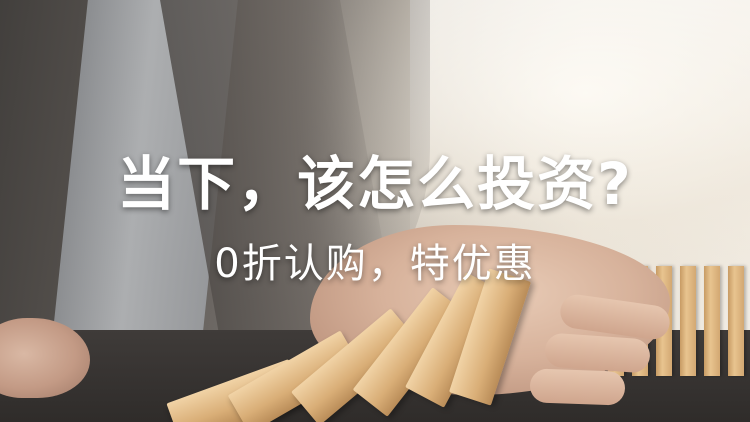  I want to click on banner-headline: 当下，该怎么投资?, so click(375, 184).